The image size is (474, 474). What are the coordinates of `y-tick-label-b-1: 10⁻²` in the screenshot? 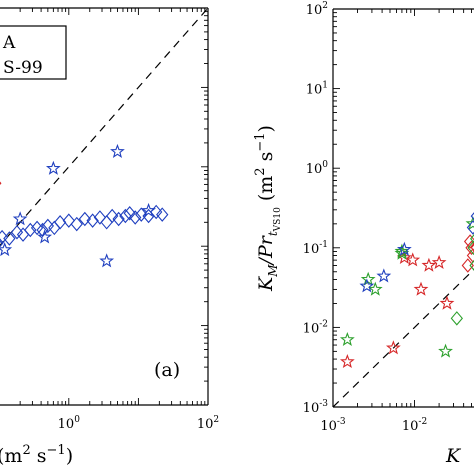 It's located at (315, 327).